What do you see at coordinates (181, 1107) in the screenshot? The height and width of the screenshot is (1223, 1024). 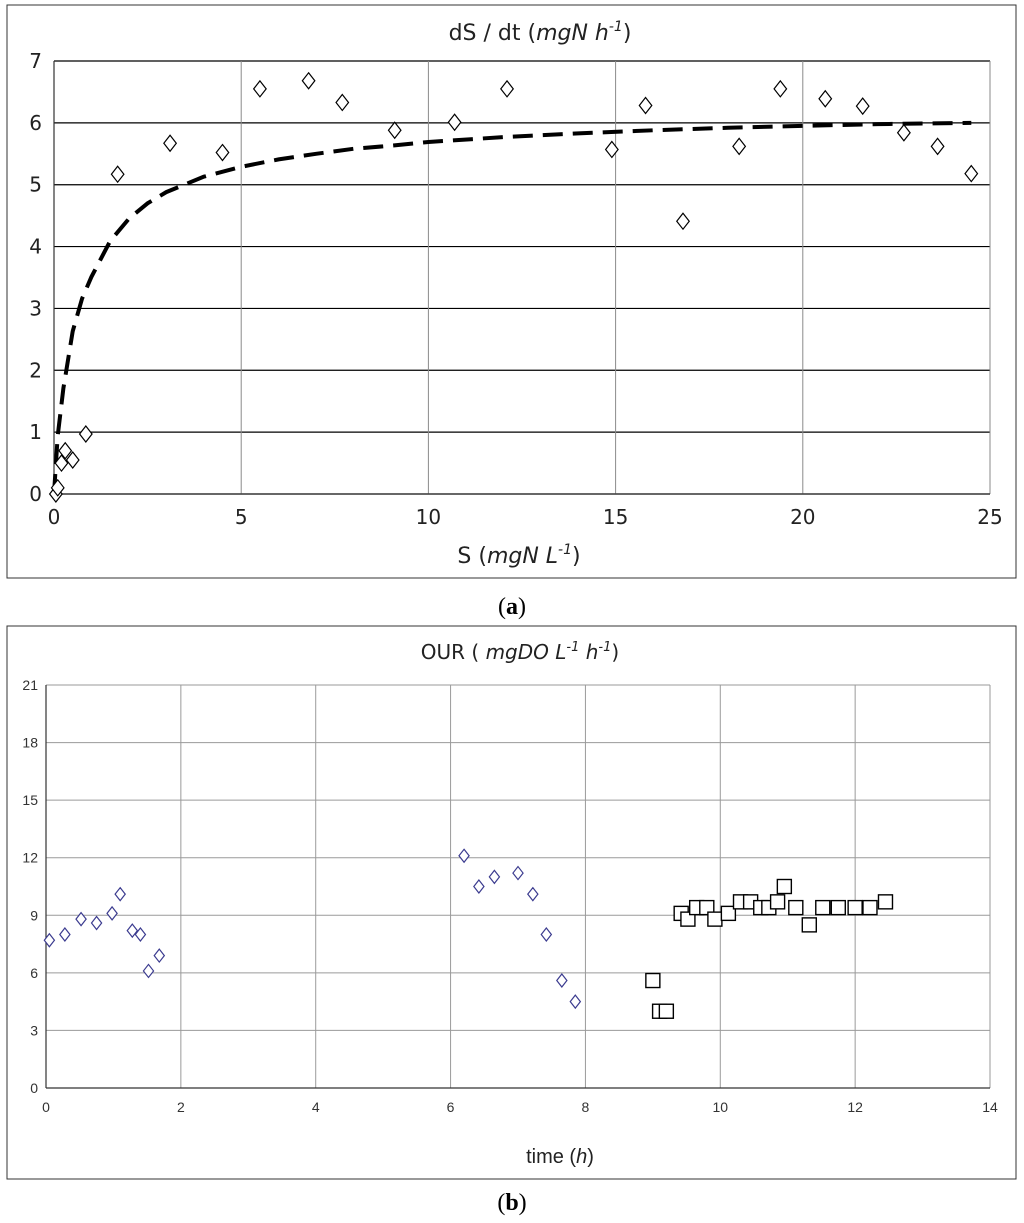 I see `x-tick-label: 2` at bounding box center [181, 1107].